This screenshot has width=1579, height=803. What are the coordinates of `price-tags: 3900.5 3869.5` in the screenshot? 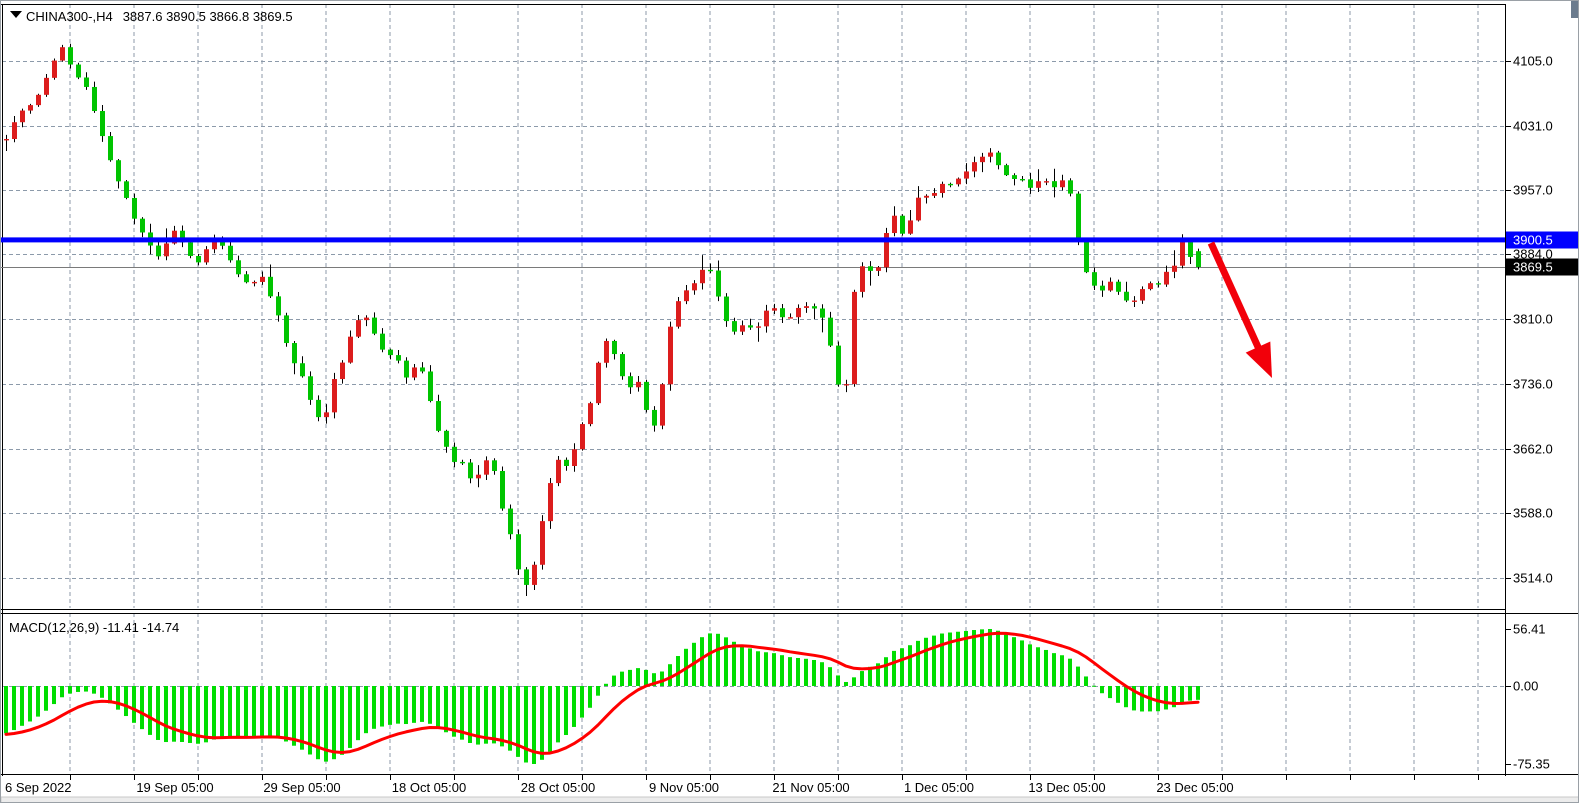 It's located at (1542, 253).